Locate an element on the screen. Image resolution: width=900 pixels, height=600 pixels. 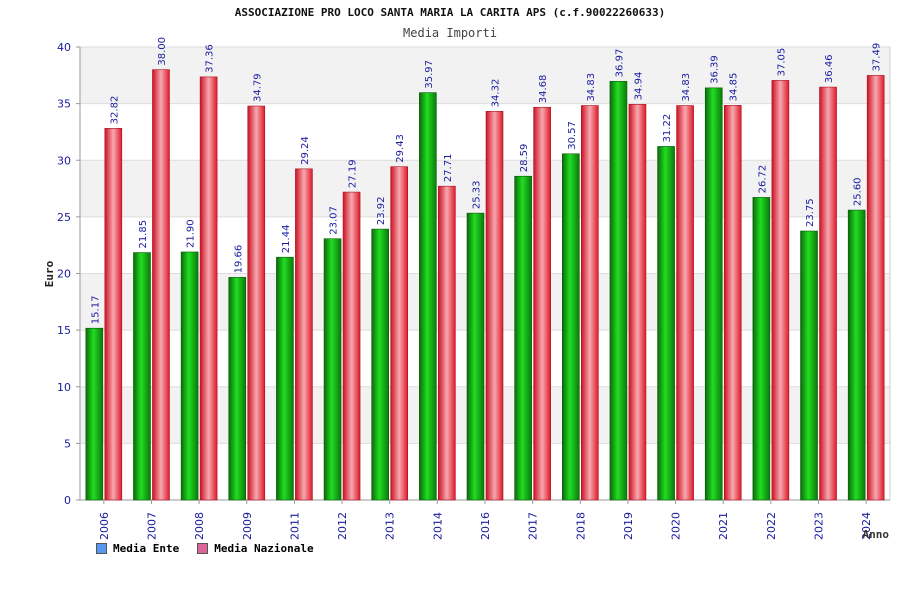
legend-item-media-ente: Media Ente is located at coordinates (137, 548).